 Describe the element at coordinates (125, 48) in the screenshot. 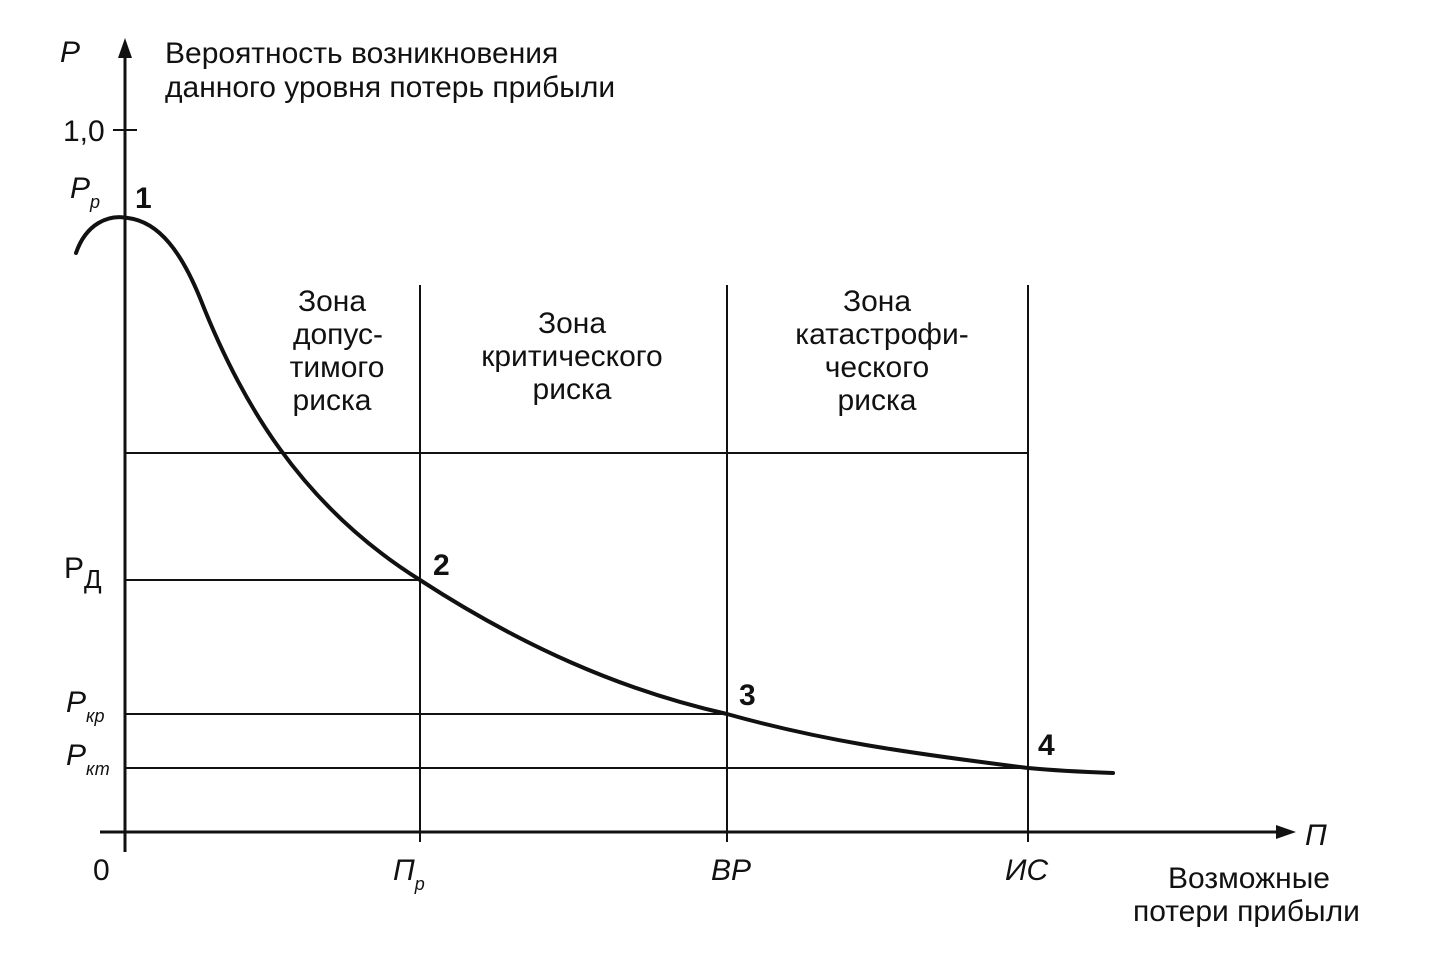

I see `y-axis-arrowhead` at that location.